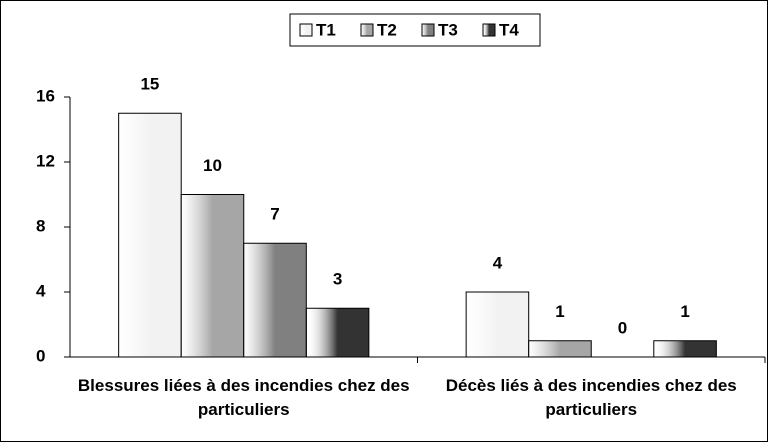  Describe the element at coordinates (387, 29) in the screenshot. I see `legend-label: T2` at that location.